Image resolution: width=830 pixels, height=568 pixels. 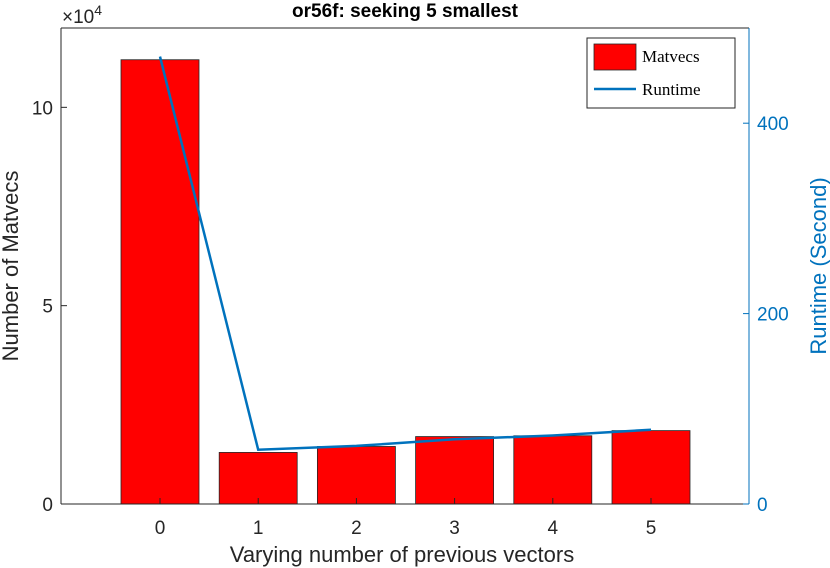 What do you see at coordinates (661, 73) in the screenshot?
I see `legend: Matvecs Runtime` at bounding box center [661, 73].